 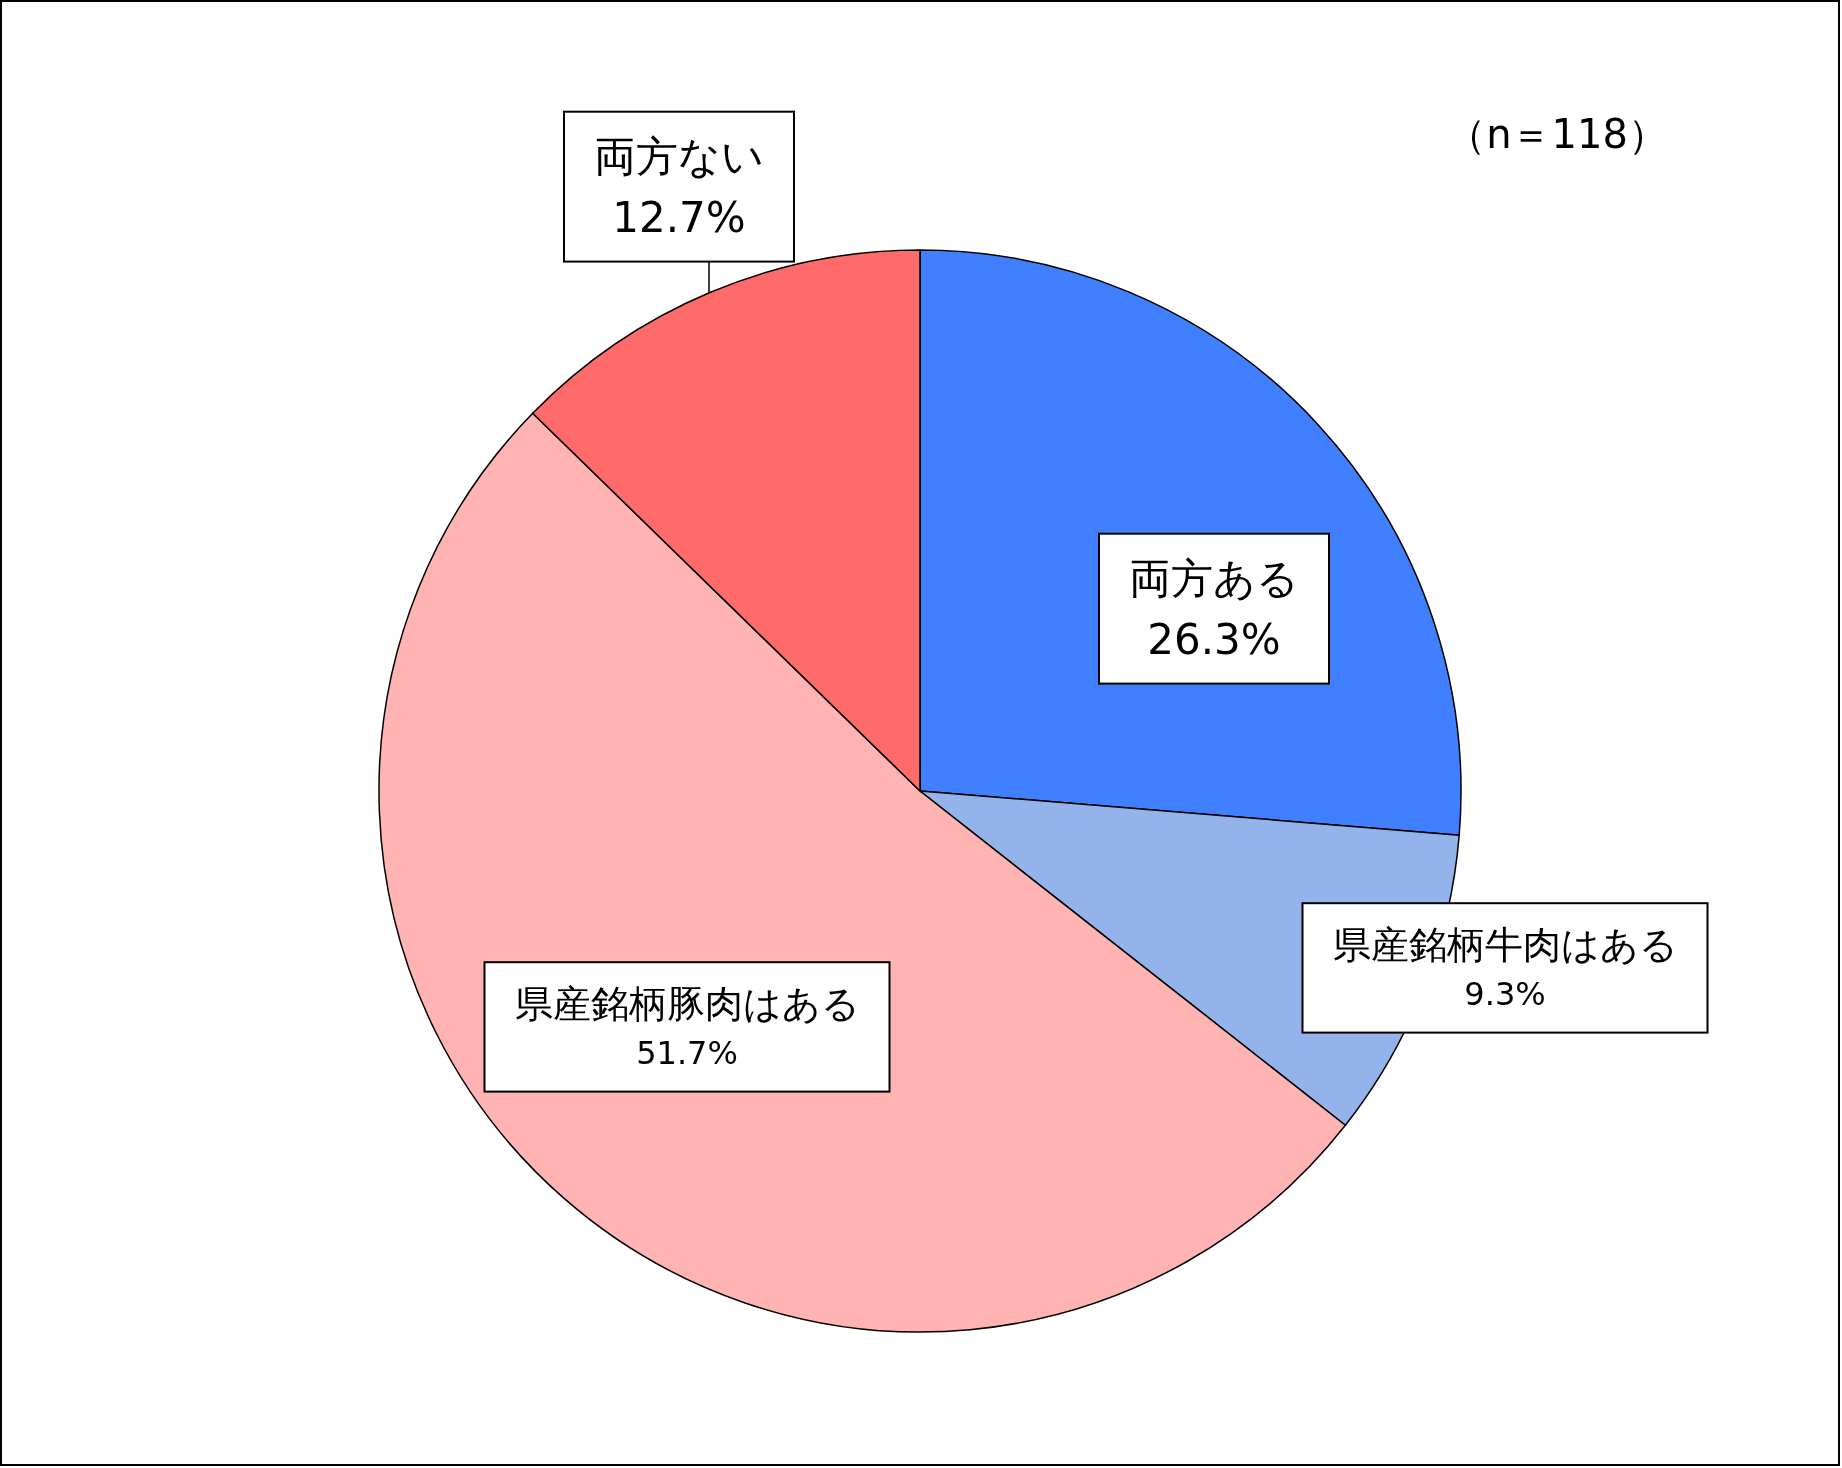 I want to click on slice-label: 県産銘柄牛肉はある, so click(x=1505, y=945).